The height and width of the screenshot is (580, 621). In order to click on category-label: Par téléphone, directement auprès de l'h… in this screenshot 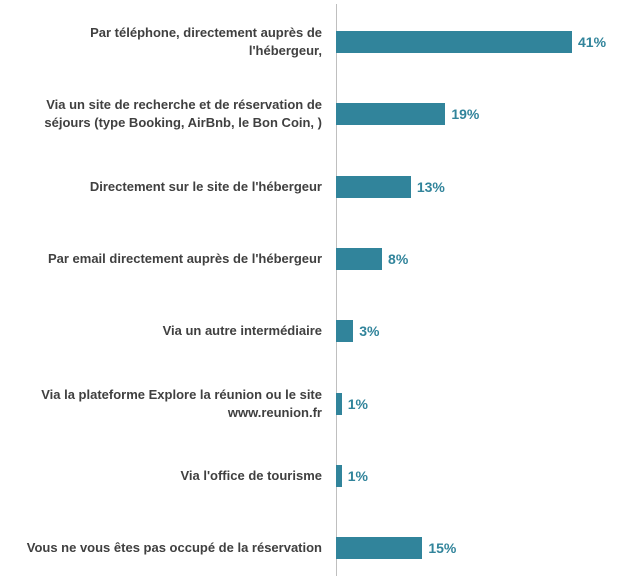, I will do `click(206, 41)`.